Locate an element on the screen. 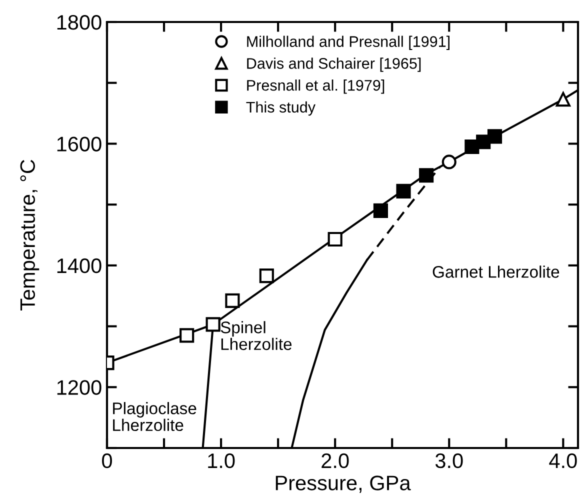 The image size is (582, 498). legend-label: Presnall et al. [1979] is located at coordinates (315, 87).